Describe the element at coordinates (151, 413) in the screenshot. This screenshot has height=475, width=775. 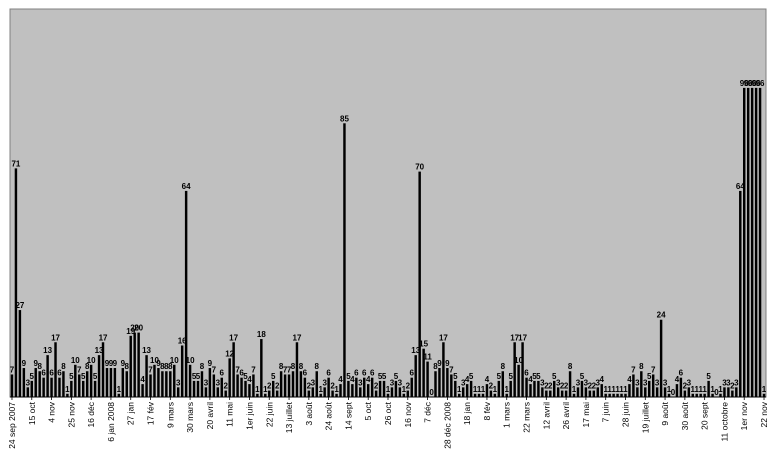
I see `x-tick-label: 17 fév` at that location.